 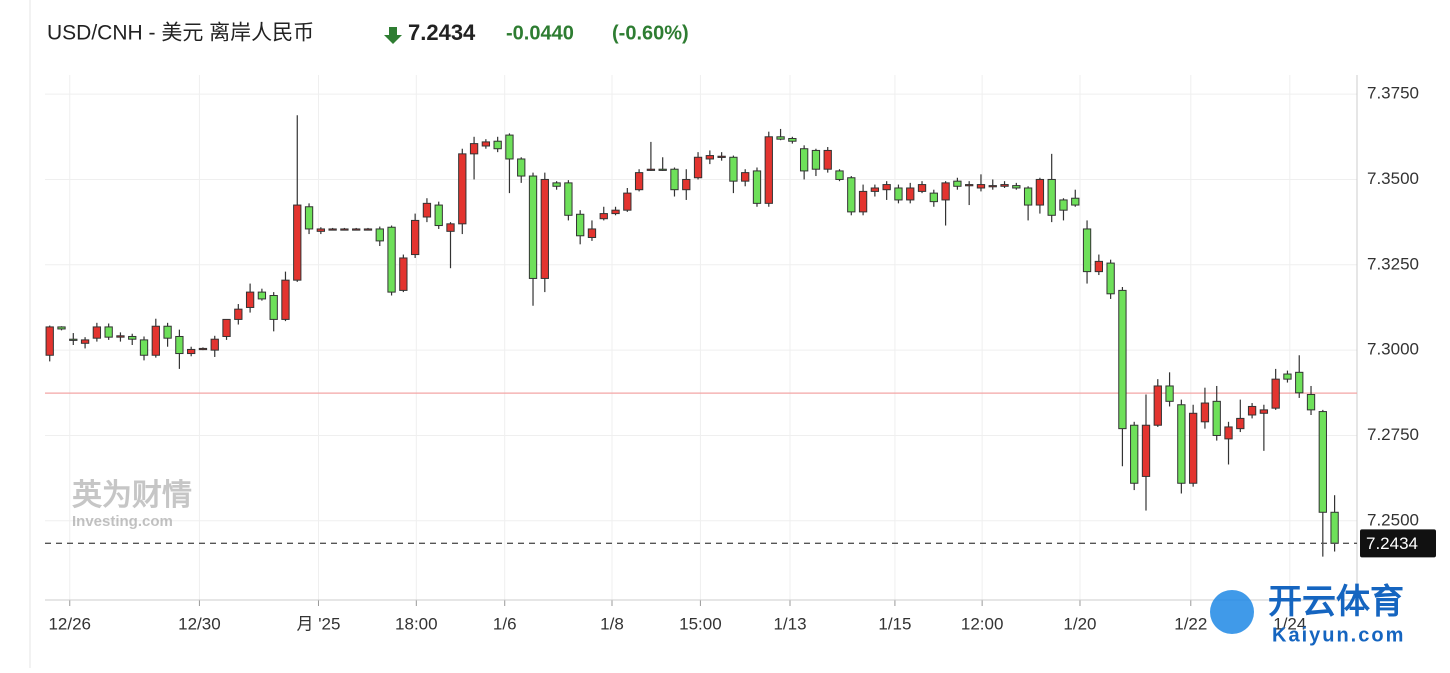 What do you see at coordinates (505, 623) in the screenshot?
I see `x-tick-label: 1/6` at bounding box center [505, 623].